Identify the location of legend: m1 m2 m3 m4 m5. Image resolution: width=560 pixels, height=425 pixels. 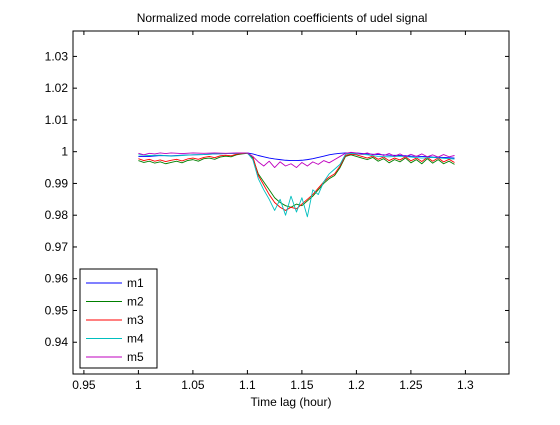
(118, 318).